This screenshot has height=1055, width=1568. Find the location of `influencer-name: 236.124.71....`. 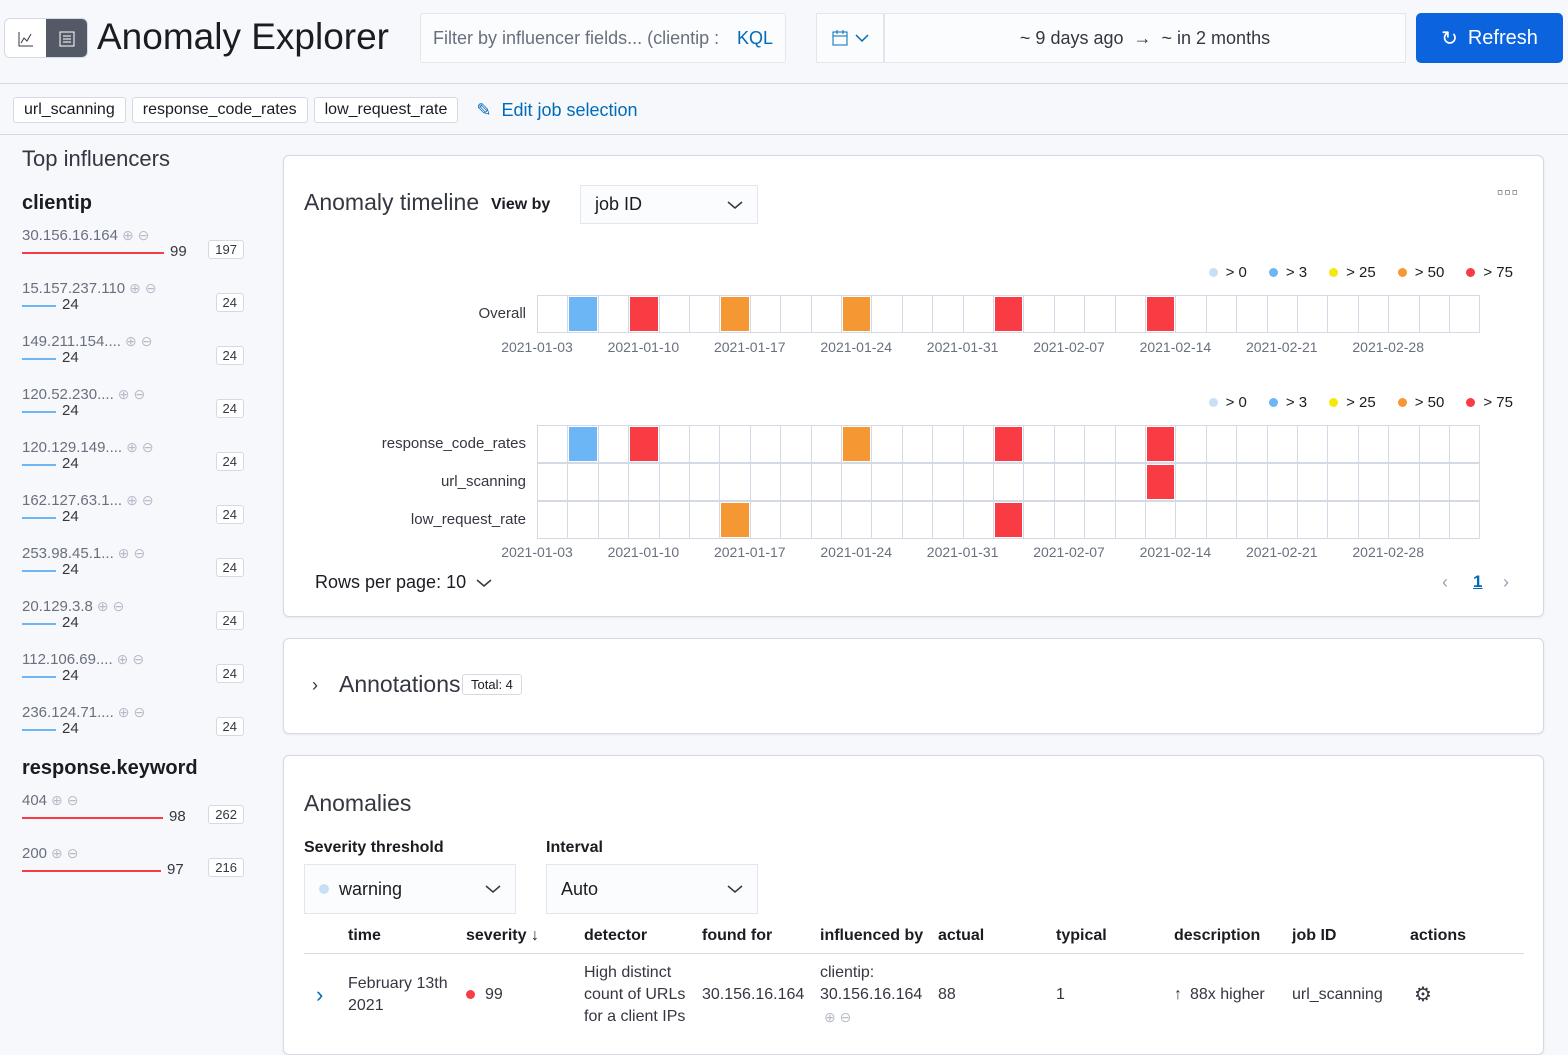

influencer-name: 236.124.71.... is located at coordinates (68, 712).